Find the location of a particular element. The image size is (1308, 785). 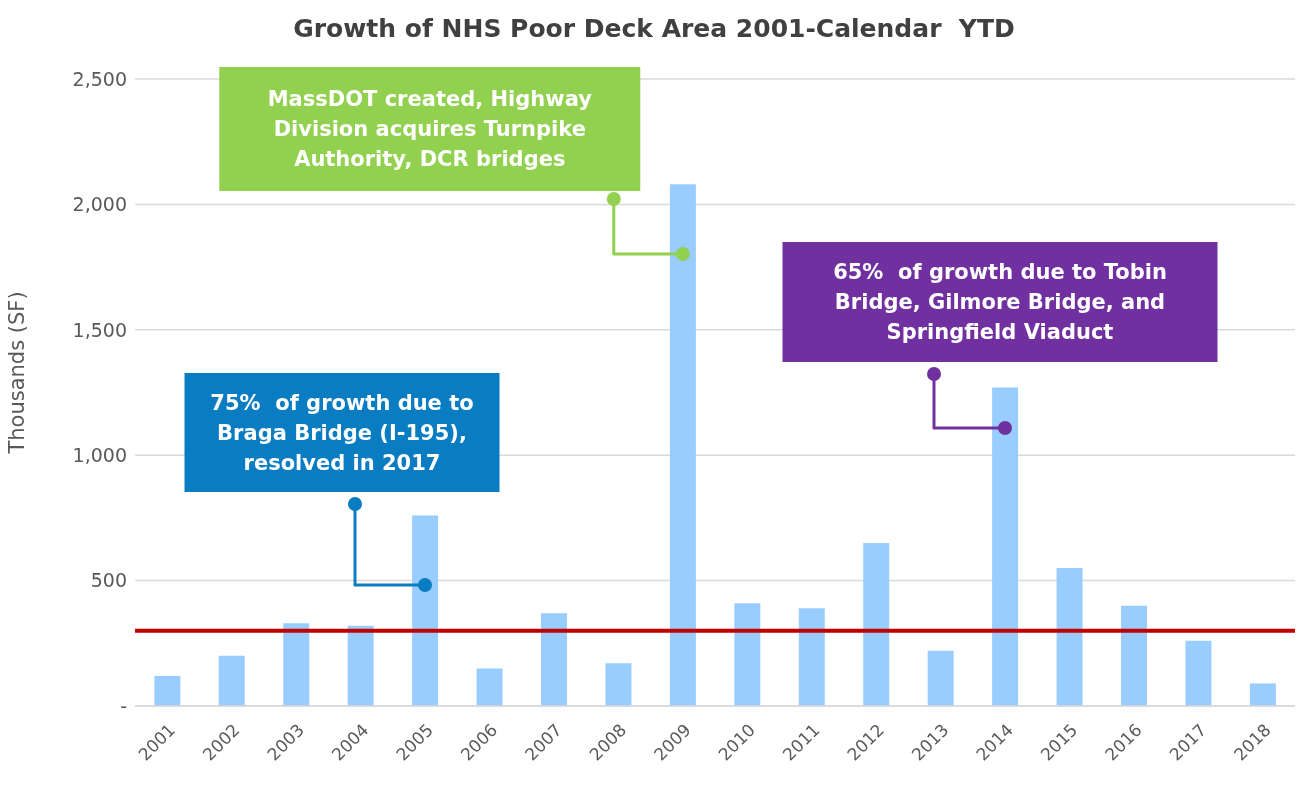

callout: 65% of growth due to Tobin Bridge, Gilmore Bridge, and Springfield Viaduct is located at coordinates (1000, 338).